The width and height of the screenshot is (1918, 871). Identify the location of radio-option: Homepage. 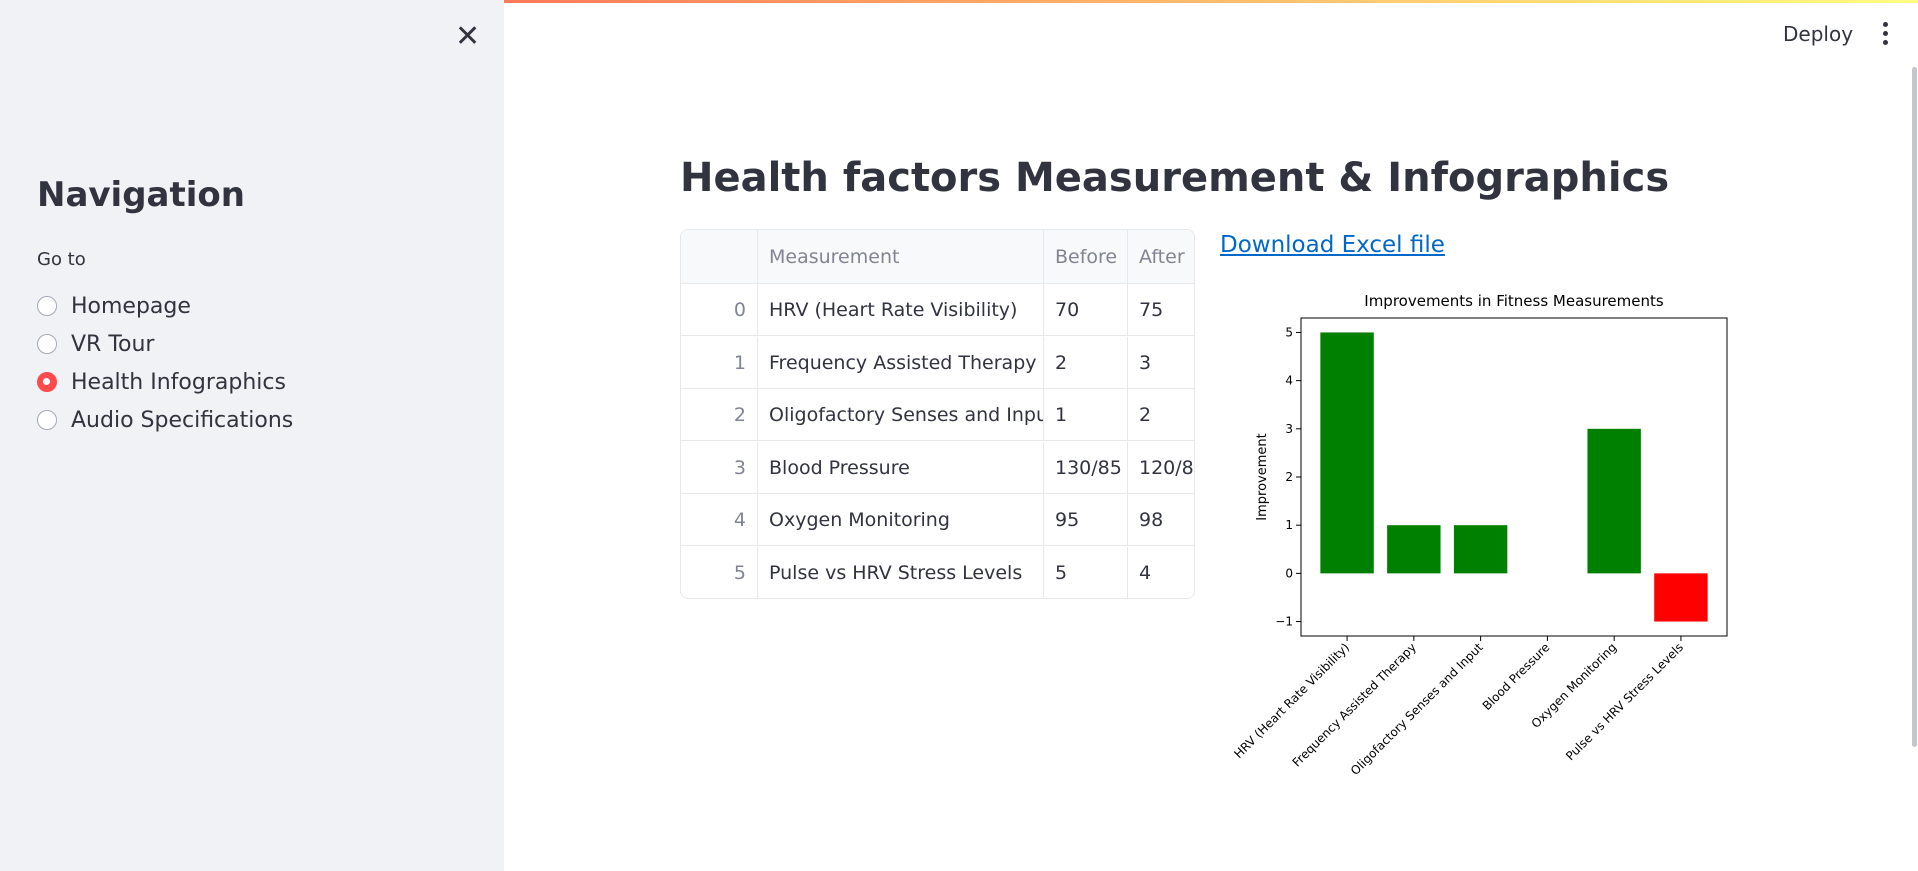
(114, 306).